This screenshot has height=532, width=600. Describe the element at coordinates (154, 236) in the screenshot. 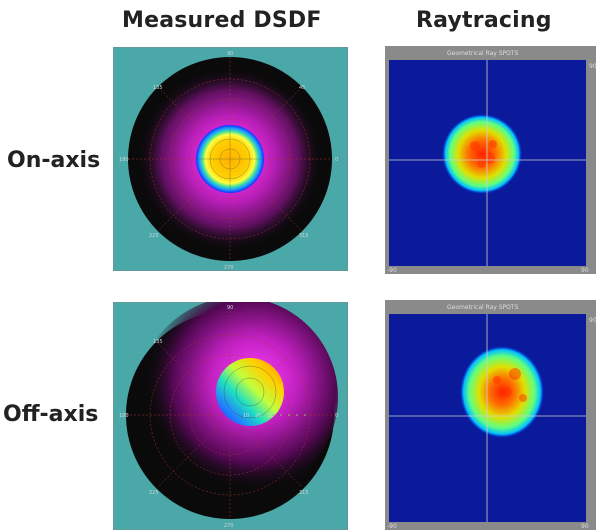

I see `angle-225-label: 225` at that location.